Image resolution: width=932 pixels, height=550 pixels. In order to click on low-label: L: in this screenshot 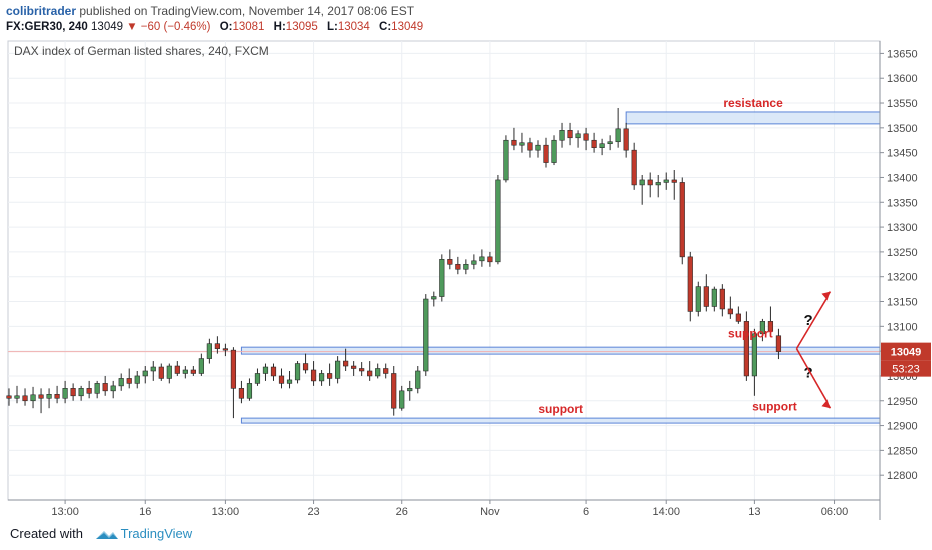, I will do `click(332, 27)`.